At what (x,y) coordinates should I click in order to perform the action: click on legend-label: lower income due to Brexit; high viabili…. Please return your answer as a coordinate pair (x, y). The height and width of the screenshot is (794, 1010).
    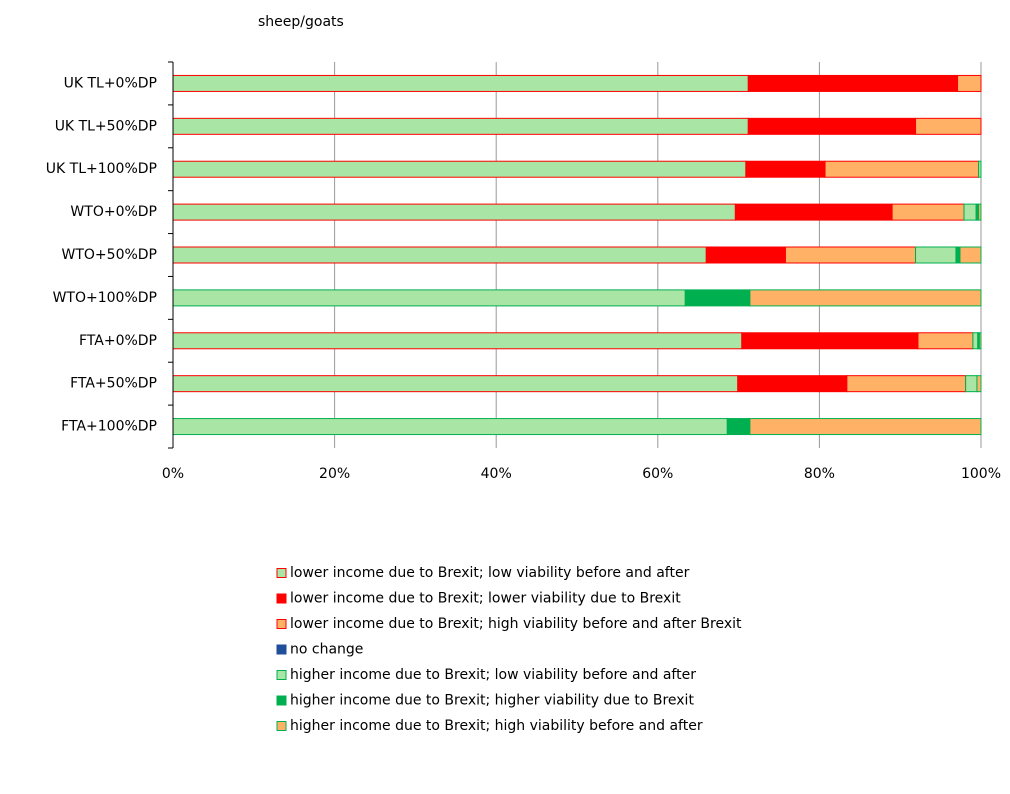
    Looking at the image, I should click on (516, 624).